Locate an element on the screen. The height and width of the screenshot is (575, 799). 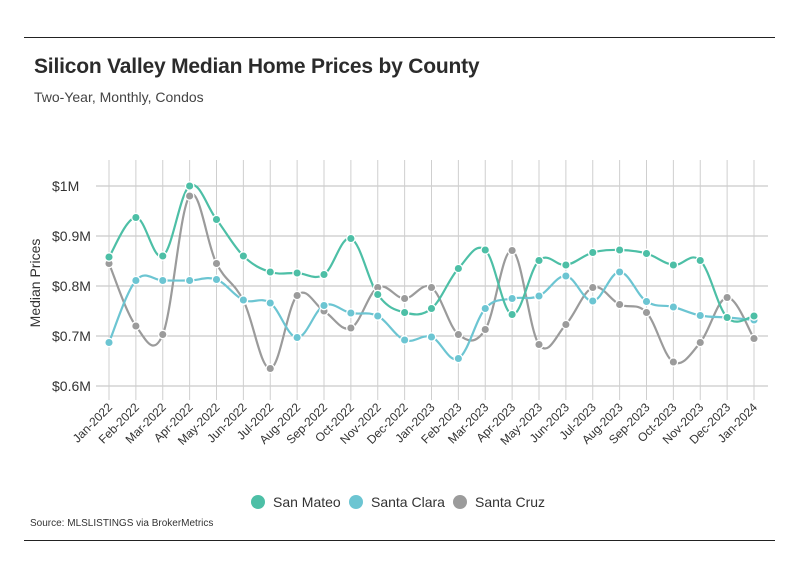
y-tick-label: $0.9M is located at coordinates (71, 236).